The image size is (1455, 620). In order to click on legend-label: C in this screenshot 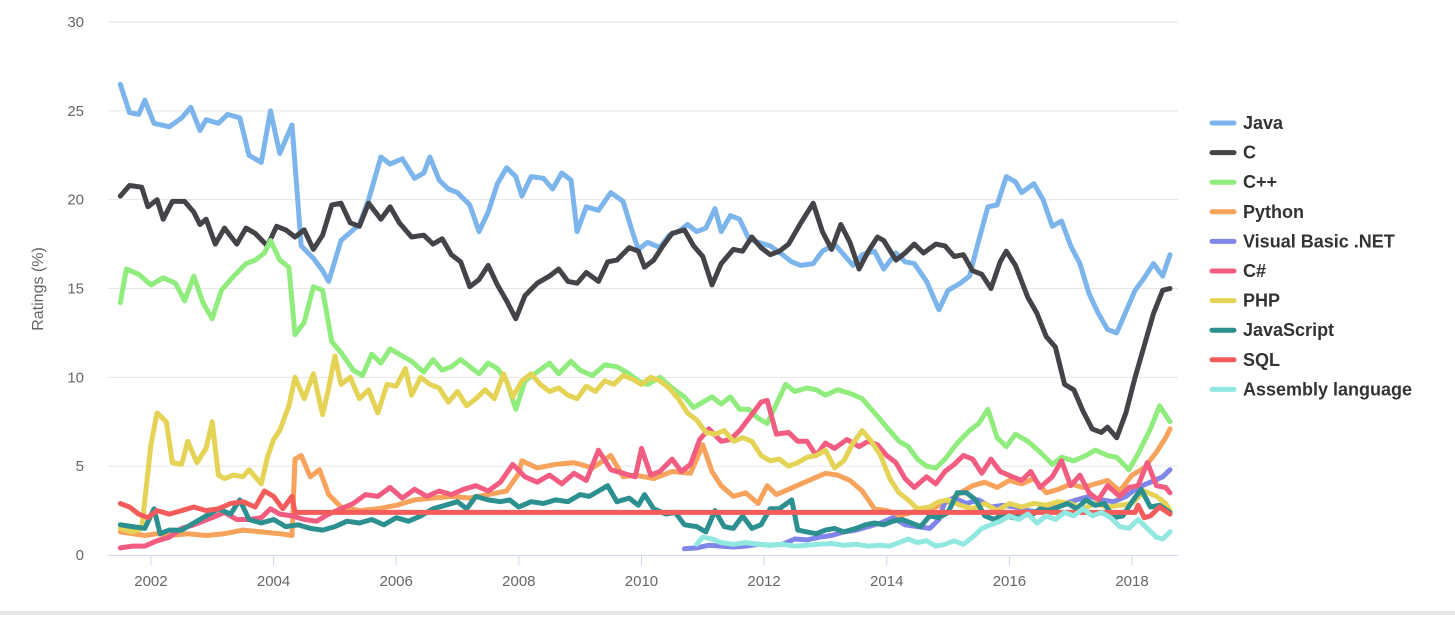, I will do `click(1249, 153)`.